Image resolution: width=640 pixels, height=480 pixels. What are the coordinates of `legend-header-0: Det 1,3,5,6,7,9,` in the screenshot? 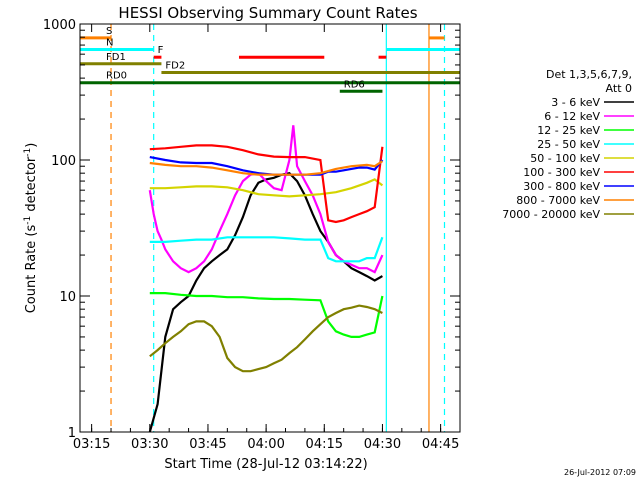 It's located at (589, 74).